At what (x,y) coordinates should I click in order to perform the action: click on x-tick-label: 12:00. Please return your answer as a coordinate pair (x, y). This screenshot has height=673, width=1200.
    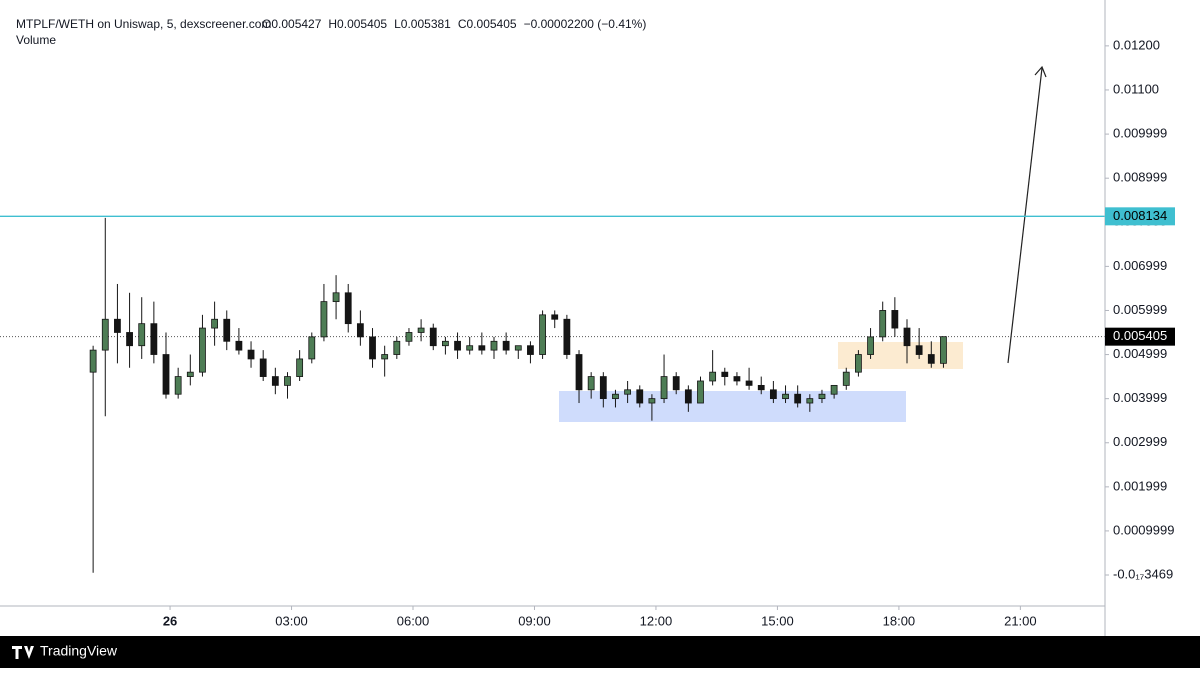
    Looking at the image, I should click on (656, 620).